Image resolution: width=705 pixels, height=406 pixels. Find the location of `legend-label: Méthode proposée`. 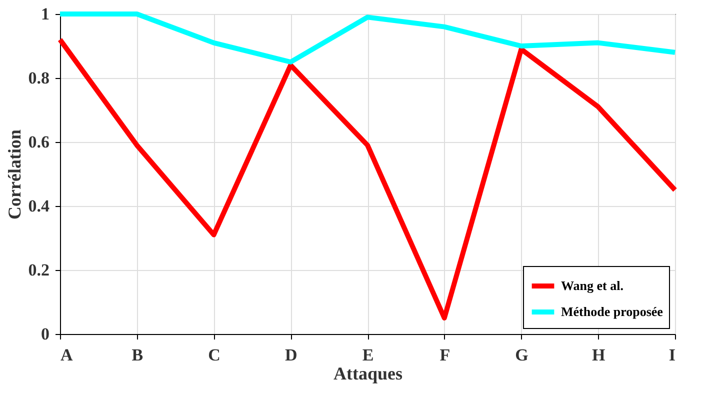

legend-label: Méthode proposée is located at coordinates (612, 311).